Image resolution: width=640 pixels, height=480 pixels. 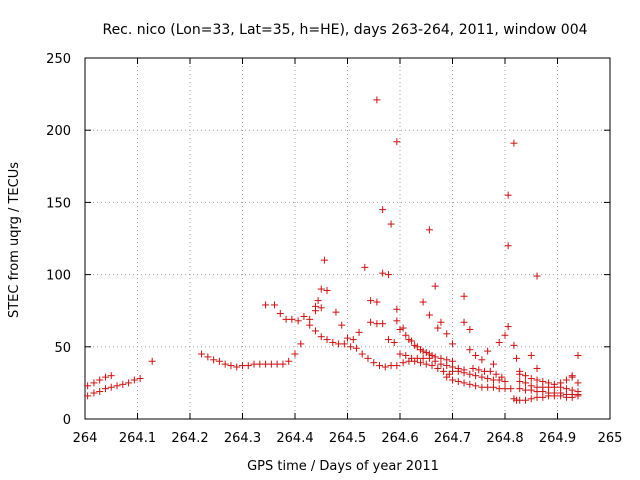 What do you see at coordinates (504, 438) in the screenshot?
I see `x-tick-label: 264.8` at bounding box center [504, 438].